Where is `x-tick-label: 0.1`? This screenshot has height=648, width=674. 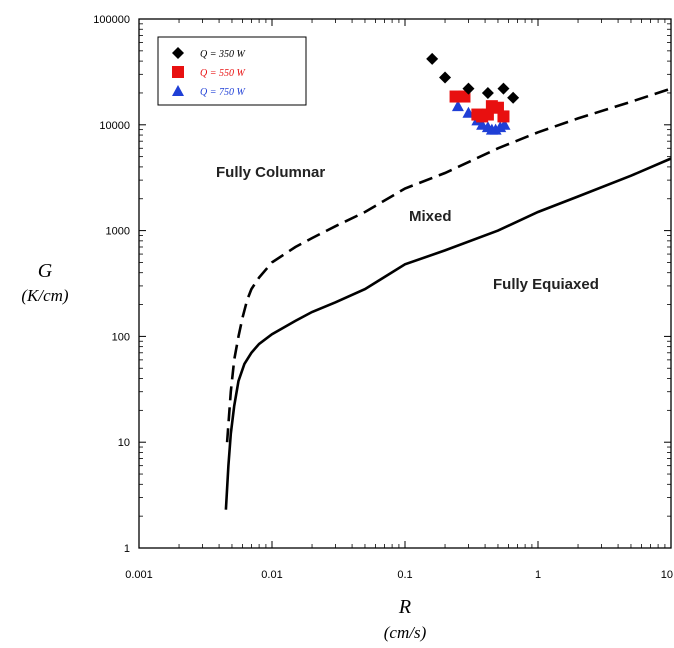 x-tick-label: 0.1 is located at coordinates (404, 575).